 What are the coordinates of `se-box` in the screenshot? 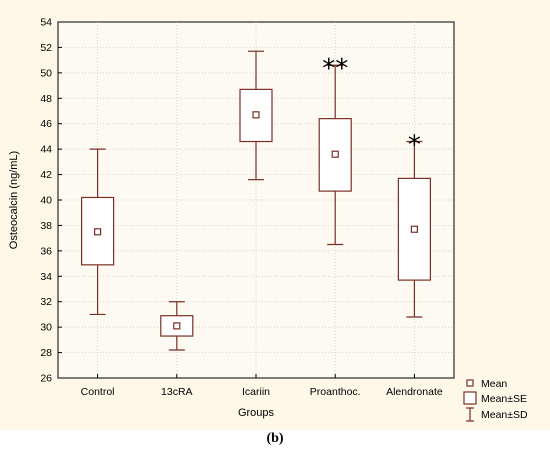 It's located at (335, 155).